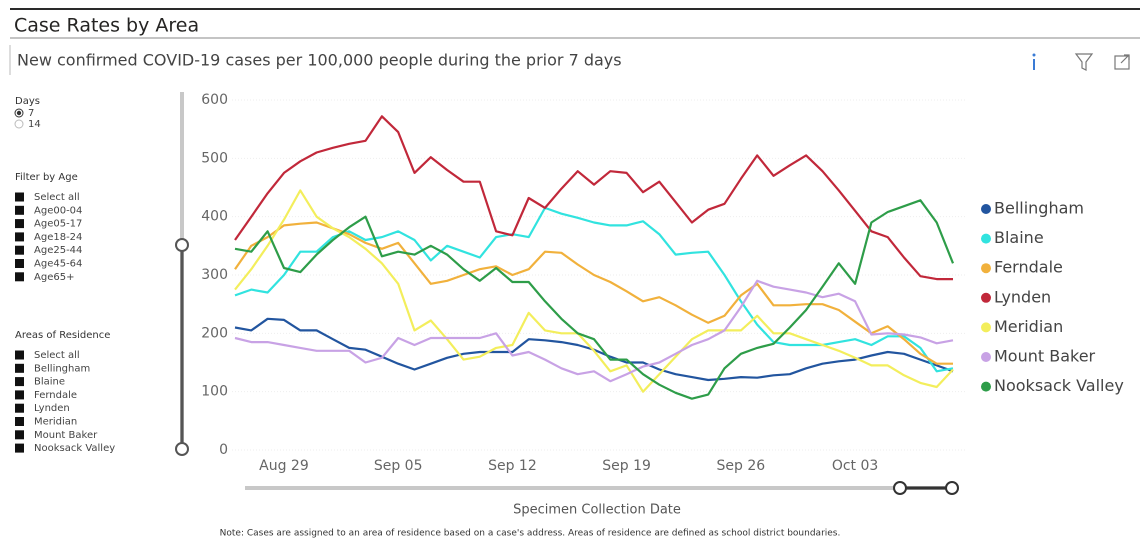  Describe the element at coordinates (512, 466) in the screenshot. I see `x-tick-label: Sep 12` at that location.